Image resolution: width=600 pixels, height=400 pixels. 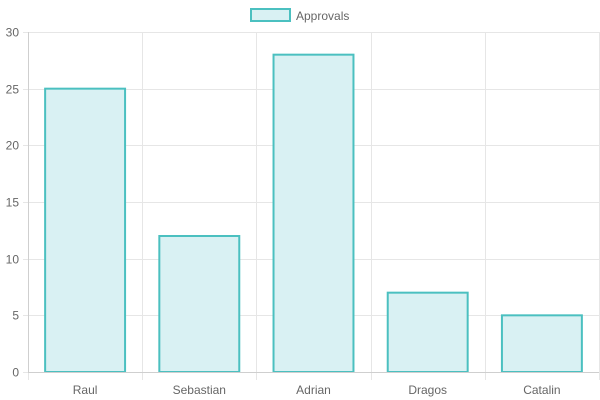 I want to click on legend-label-approvals: Approvals, so click(x=322, y=16).